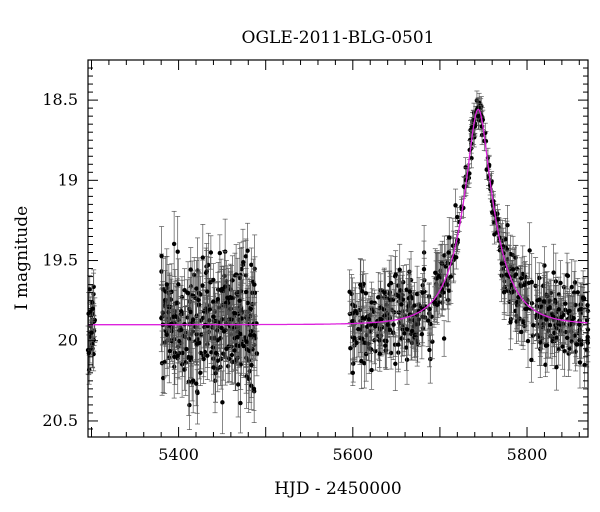  Describe the element at coordinates (60, 420) in the screenshot. I see `y-tick-label: 20.5` at that location.